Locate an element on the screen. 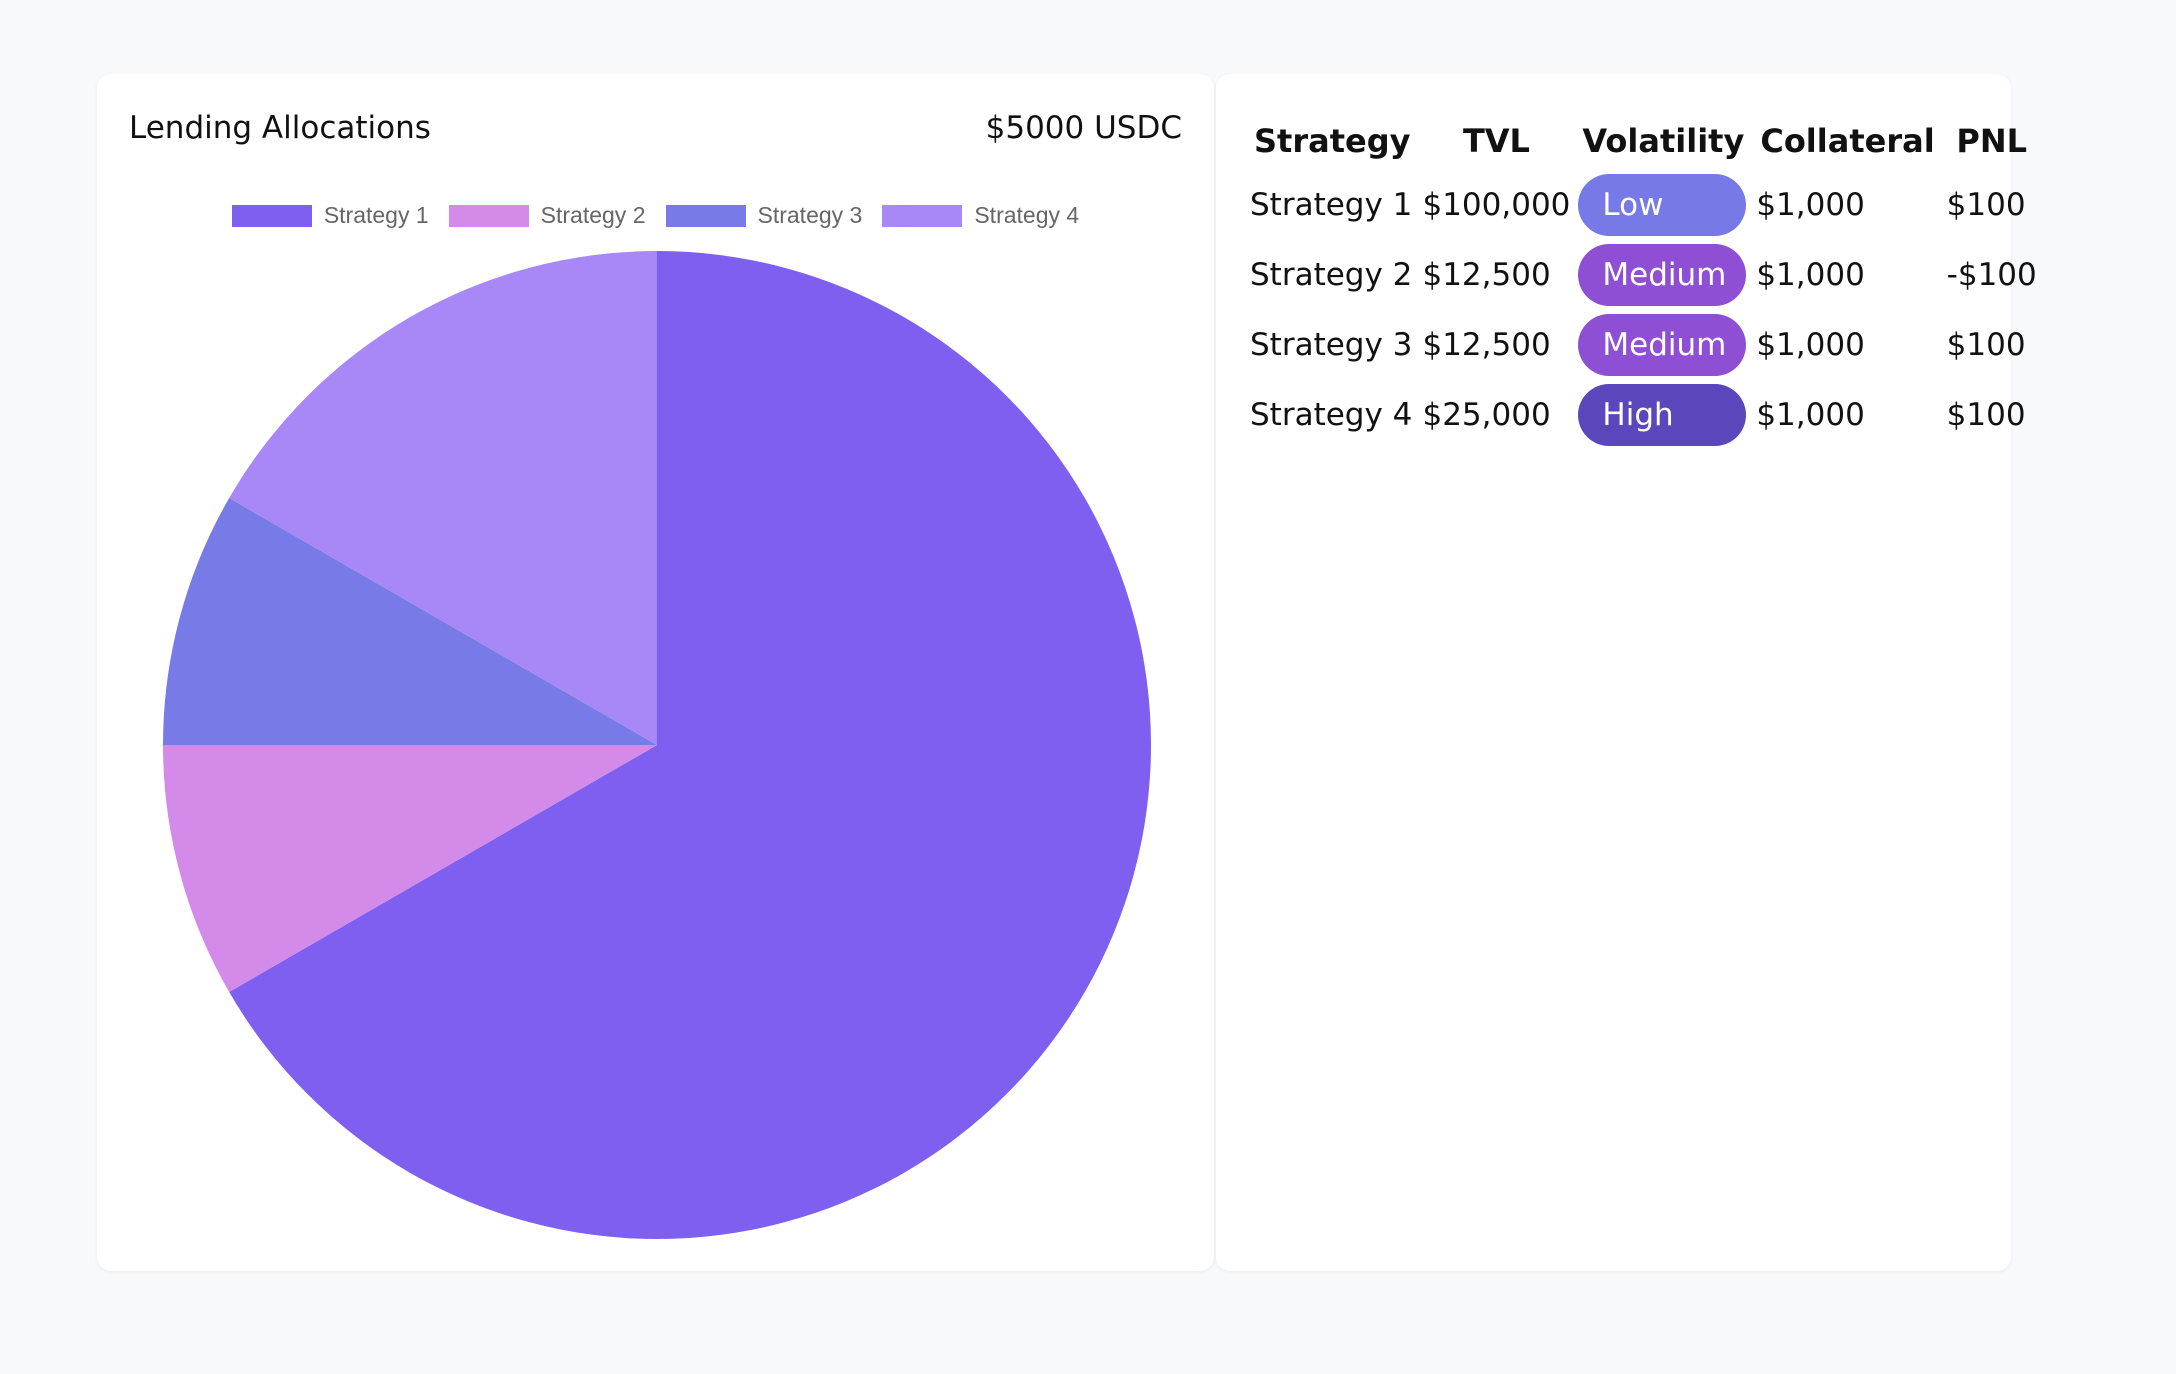 The image size is (2176, 1374). strategy-name: Strategy 1 is located at coordinates (1331, 205).